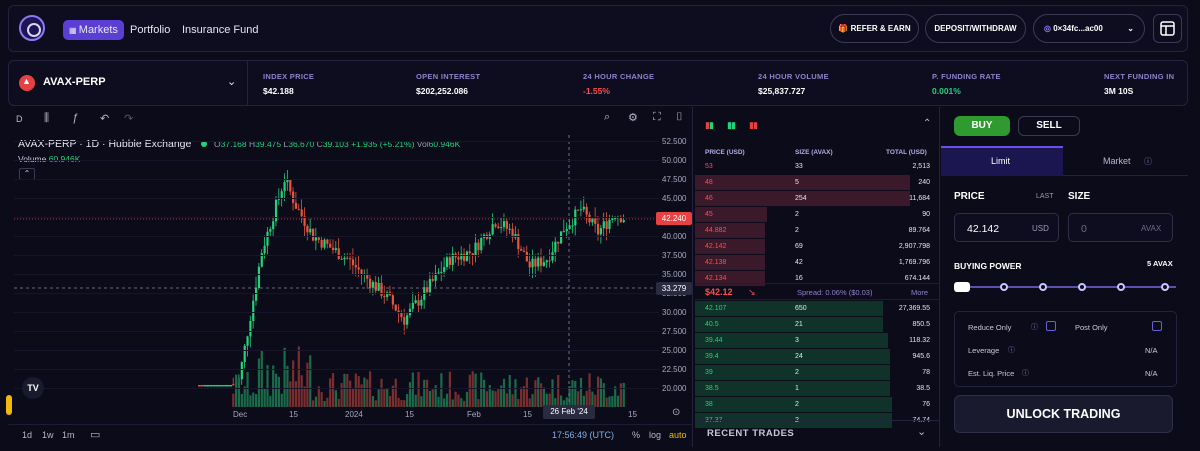  I want to click on slider-thumb, so click(962, 287).